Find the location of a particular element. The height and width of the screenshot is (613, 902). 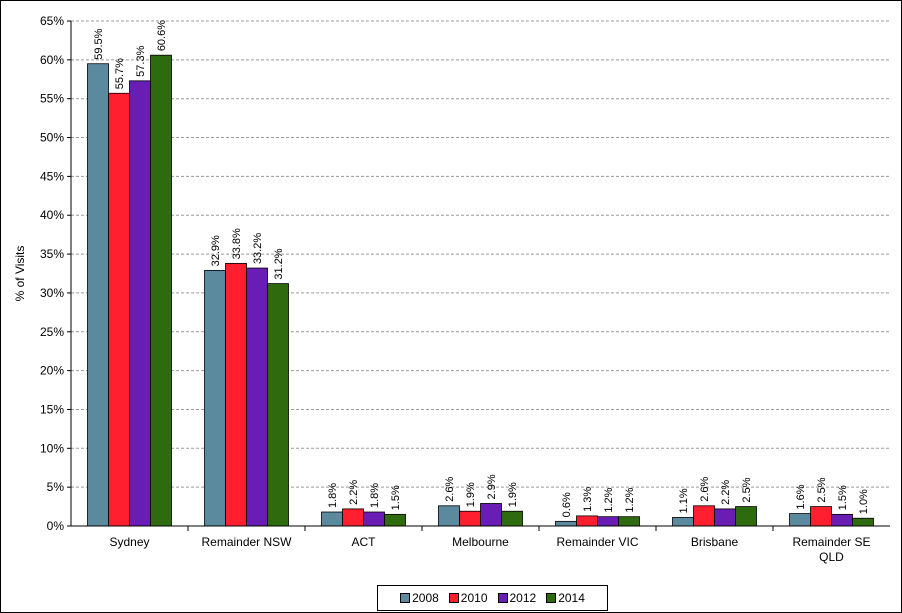

x-tick-label: ACT is located at coordinates (364, 542).